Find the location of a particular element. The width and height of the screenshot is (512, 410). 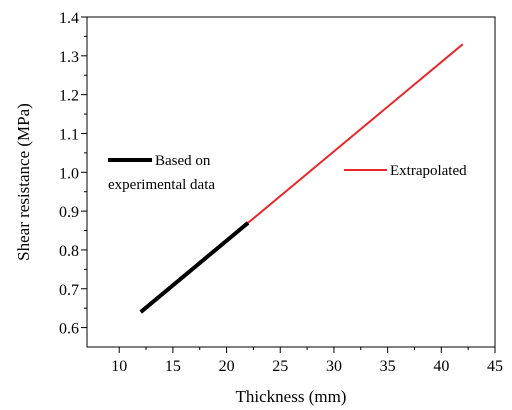

y-tick-label-3: 0.9 is located at coordinates (69, 212).